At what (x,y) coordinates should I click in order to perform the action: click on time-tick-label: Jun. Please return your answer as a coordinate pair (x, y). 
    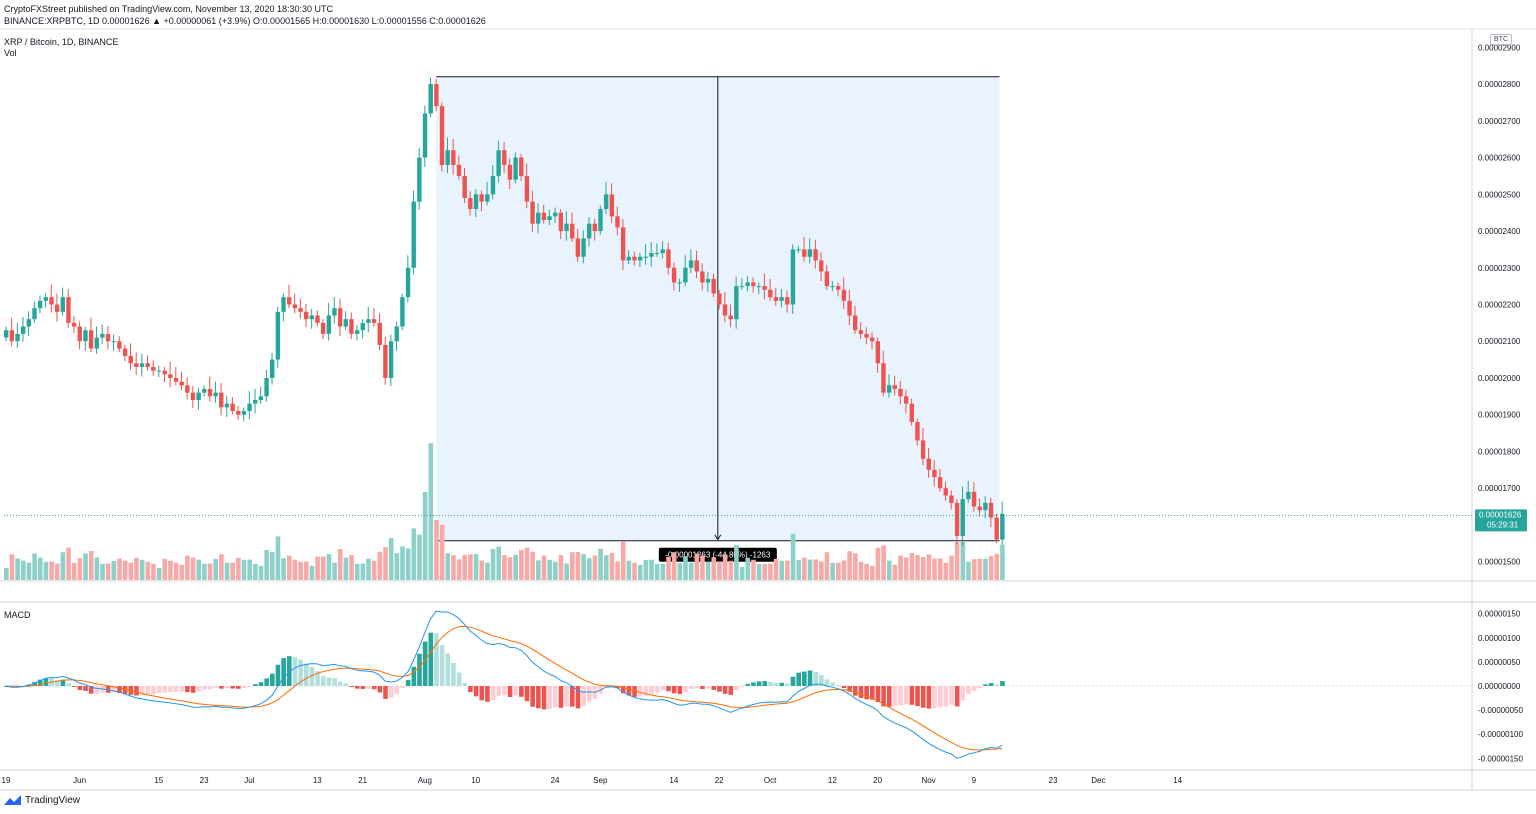
    Looking at the image, I should click on (79, 780).